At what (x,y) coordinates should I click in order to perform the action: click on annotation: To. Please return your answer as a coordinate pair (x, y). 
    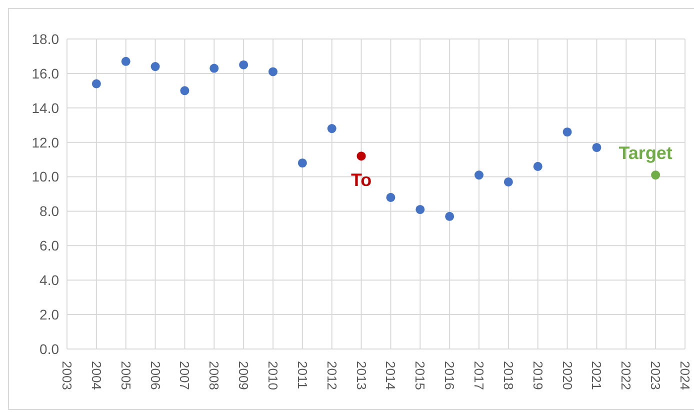
    Looking at the image, I should click on (361, 180).